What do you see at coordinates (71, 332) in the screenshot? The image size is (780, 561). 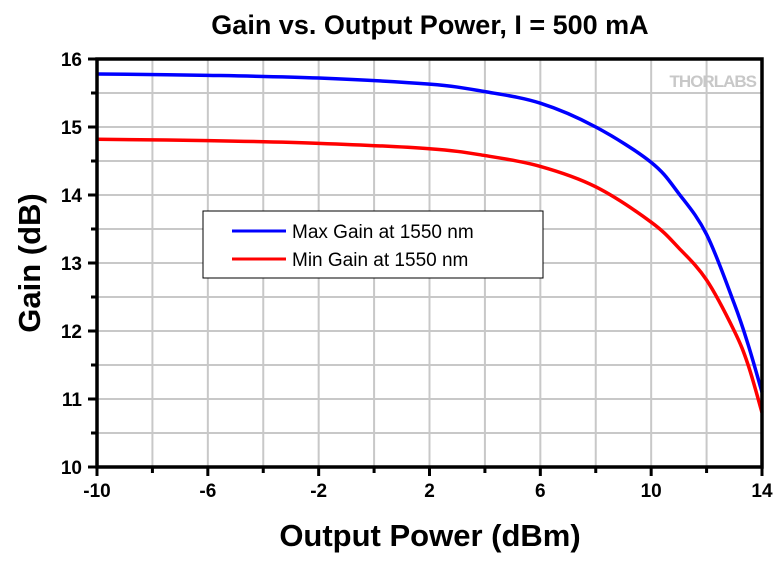 I see `y-tick-label: 12` at bounding box center [71, 332].